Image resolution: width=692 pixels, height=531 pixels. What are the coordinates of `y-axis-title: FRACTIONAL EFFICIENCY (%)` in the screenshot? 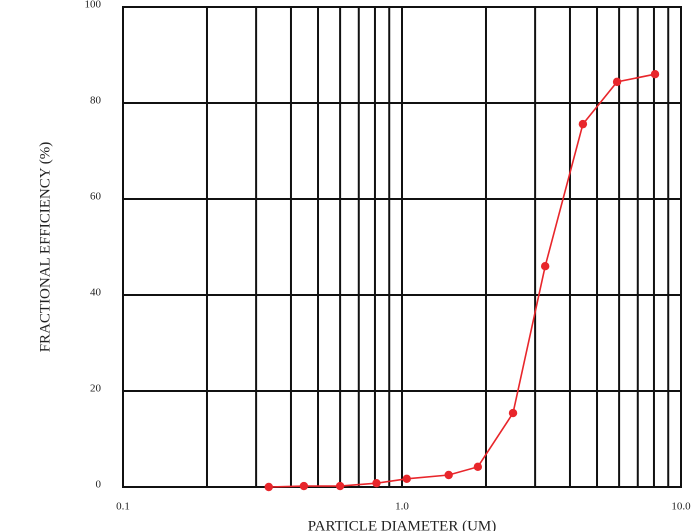 It's located at (45, 247).